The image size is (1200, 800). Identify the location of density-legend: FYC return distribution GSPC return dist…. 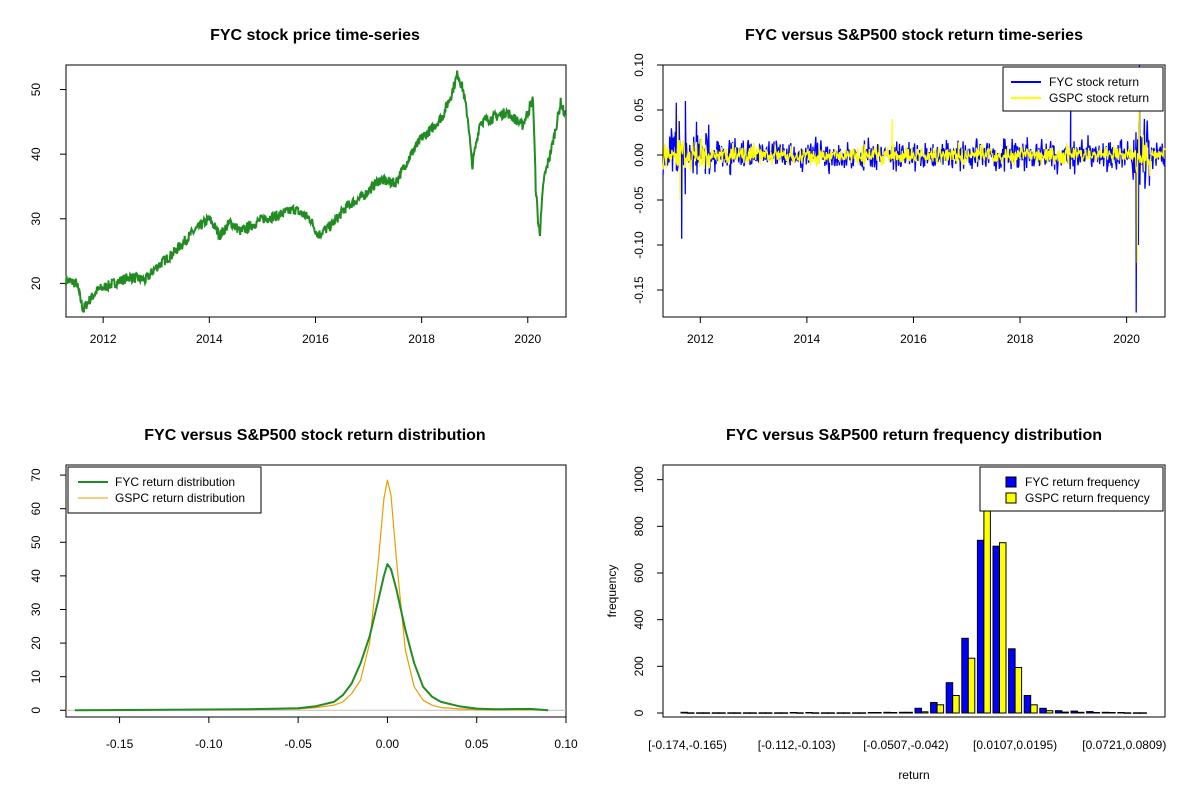
(164, 490).